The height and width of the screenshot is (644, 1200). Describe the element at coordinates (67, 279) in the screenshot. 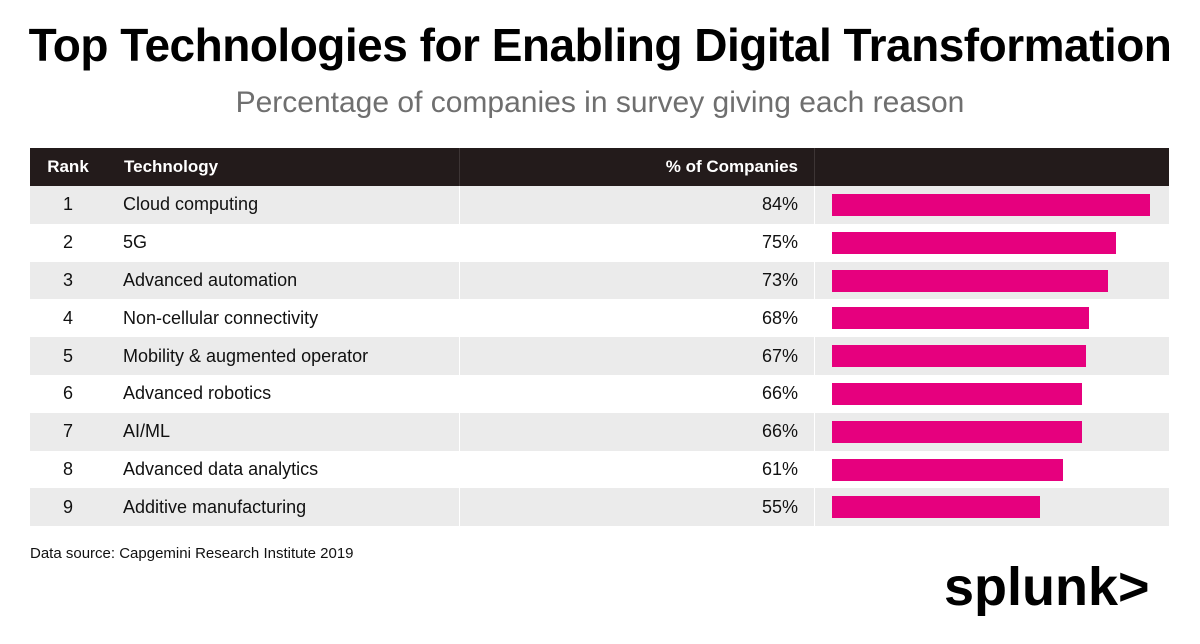

I see `rank-cell: 3` at that location.